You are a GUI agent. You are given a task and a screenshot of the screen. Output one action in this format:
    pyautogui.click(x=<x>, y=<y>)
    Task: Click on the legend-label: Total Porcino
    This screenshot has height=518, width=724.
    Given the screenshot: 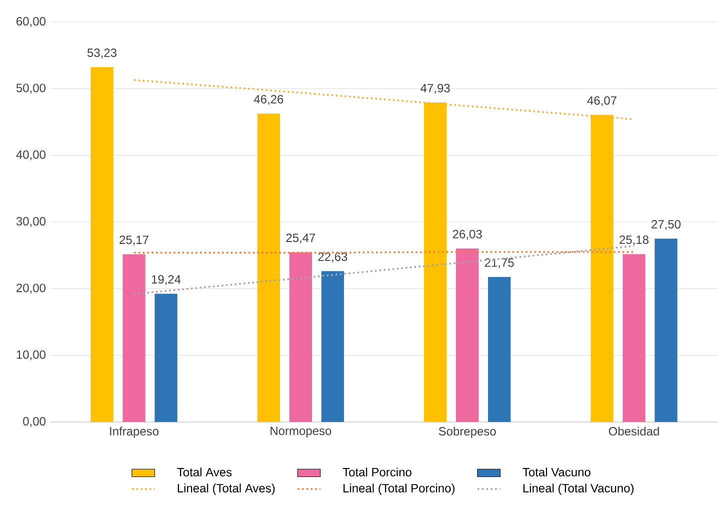 What is the action you would take?
    pyautogui.click(x=377, y=472)
    